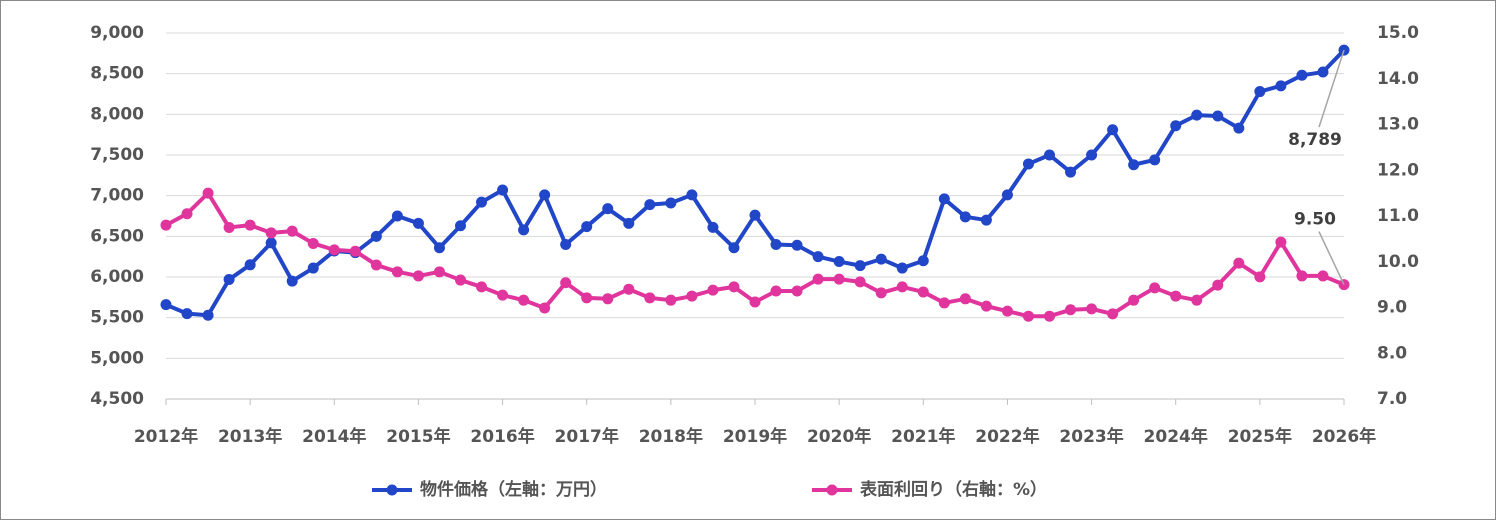 Image resolution: width=1496 pixels, height=520 pixels. What do you see at coordinates (117, 277) in the screenshot?
I see `y-tick-label: 6,000` at bounding box center [117, 277].